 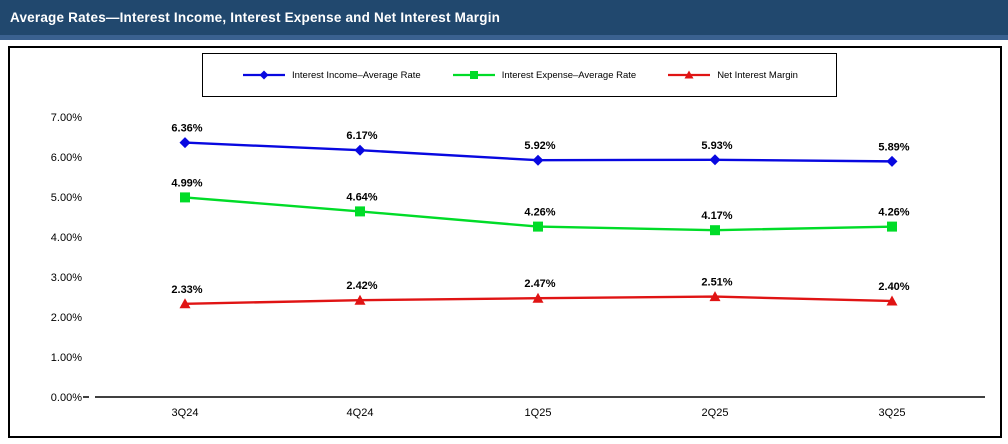 I want to click on data-label: 5.93%, so click(x=716, y=146).